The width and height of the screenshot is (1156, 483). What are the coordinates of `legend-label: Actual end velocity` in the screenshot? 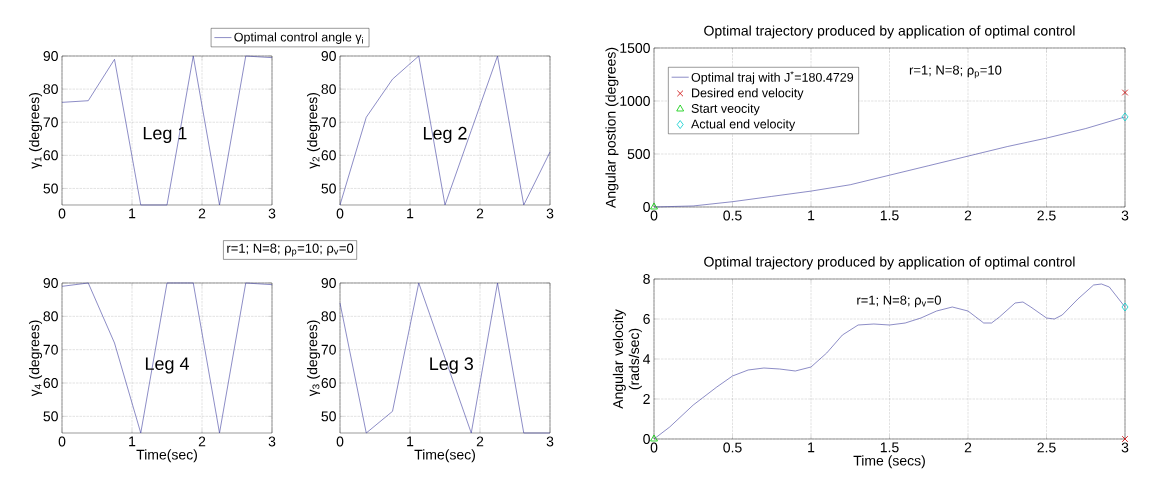 It's located at (743, 125).